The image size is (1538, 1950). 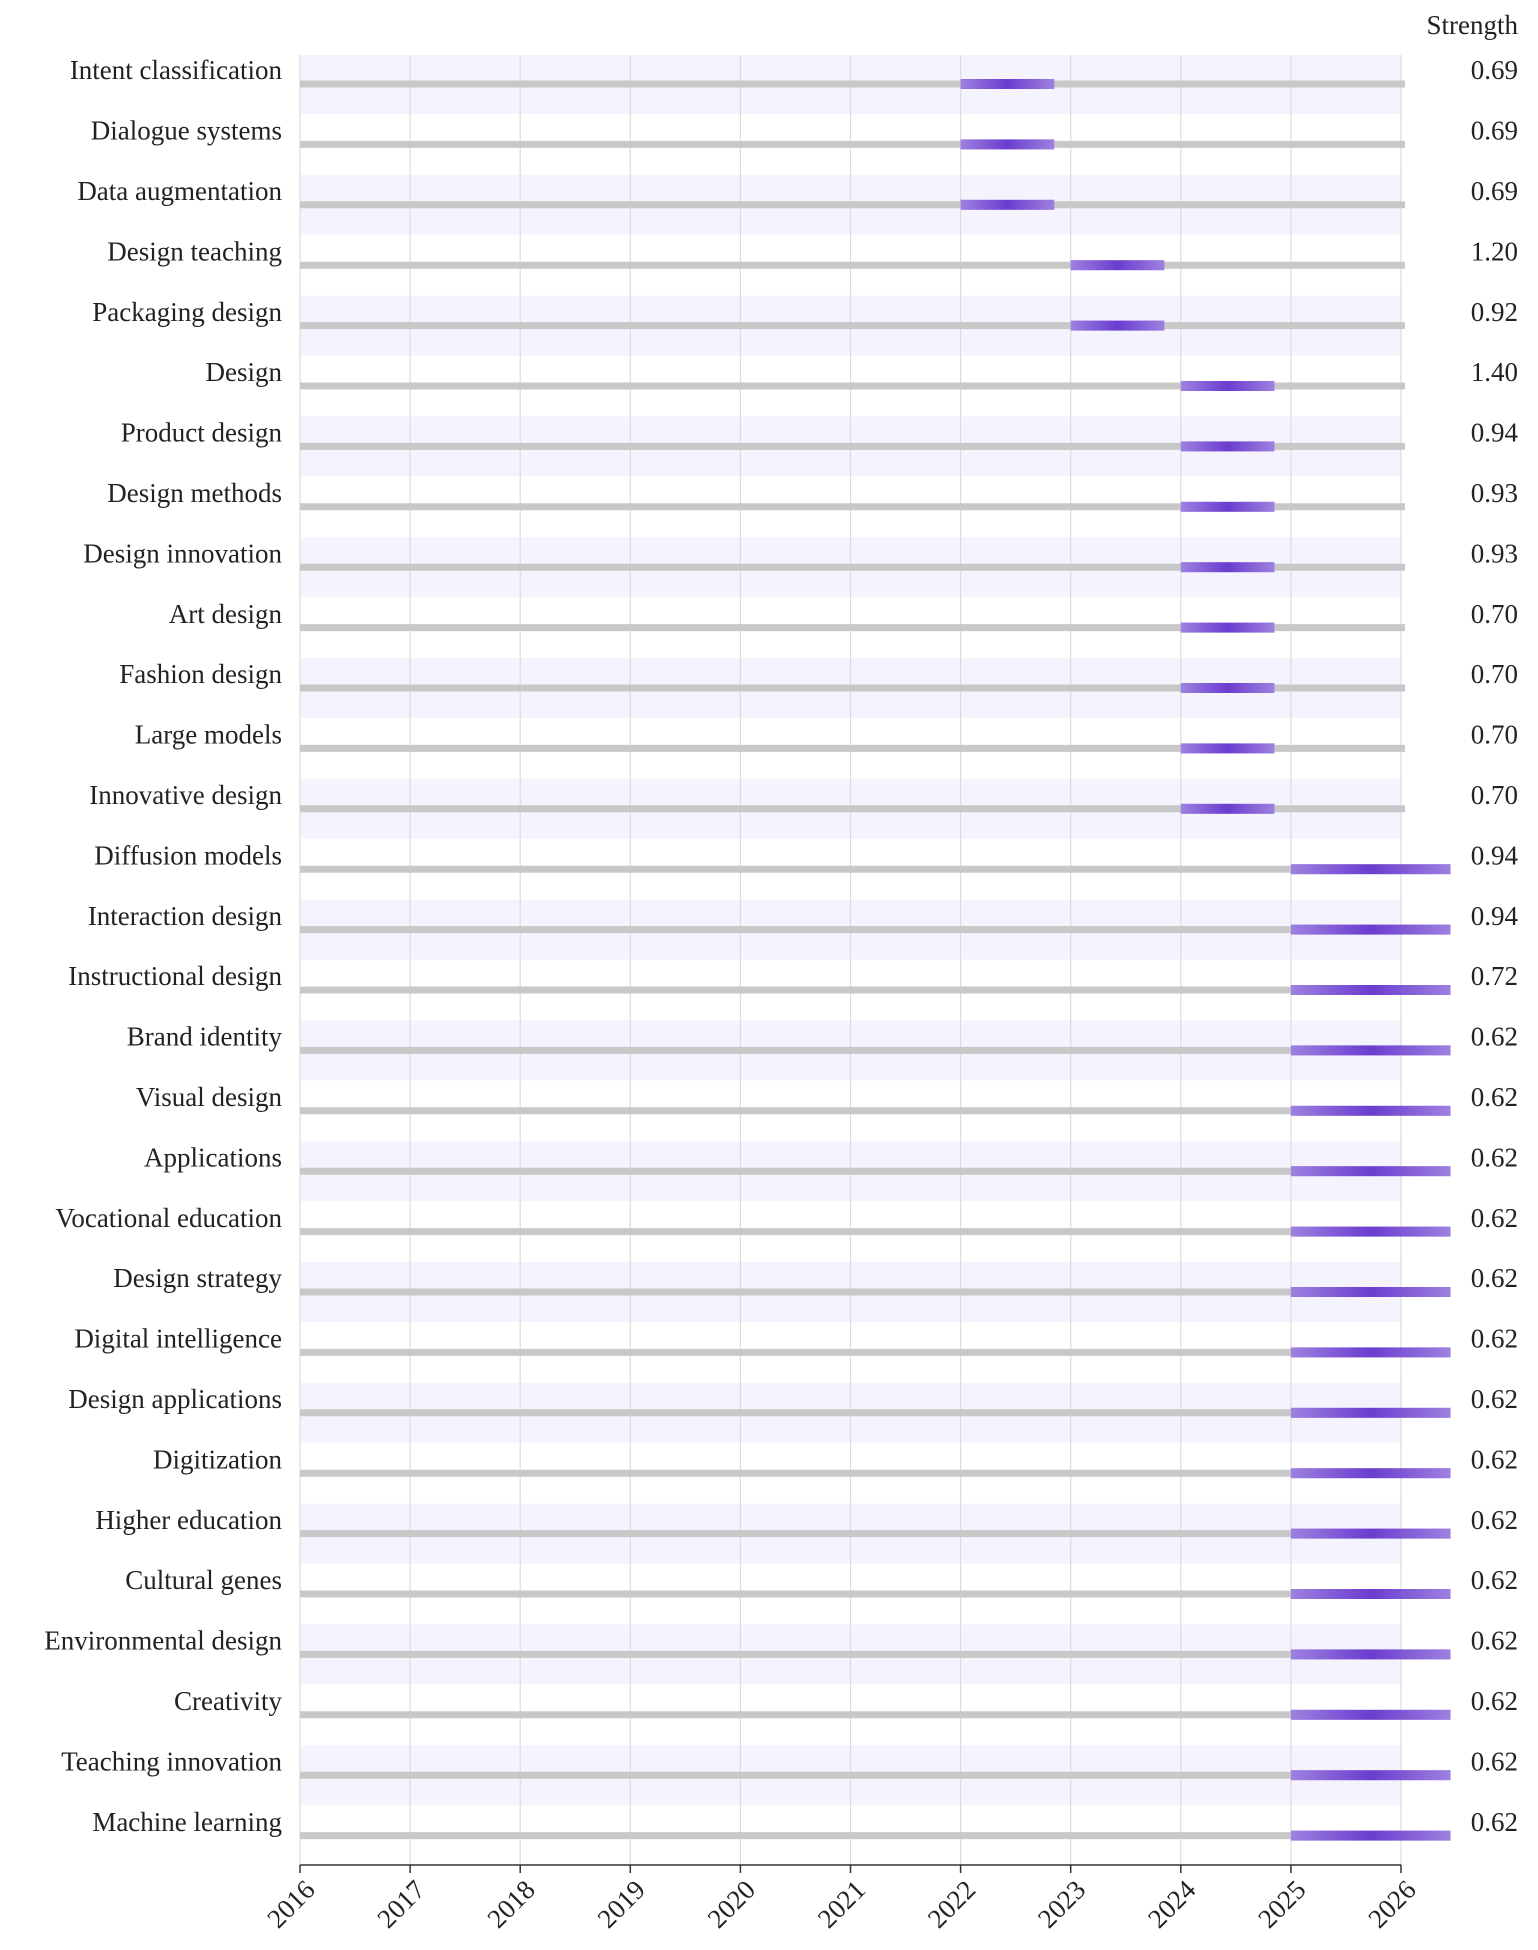 What do you see at coordinates (185, 916) in the screenshot?
I see `keyword-label: Interaction design` at bounding box center [185, 916].